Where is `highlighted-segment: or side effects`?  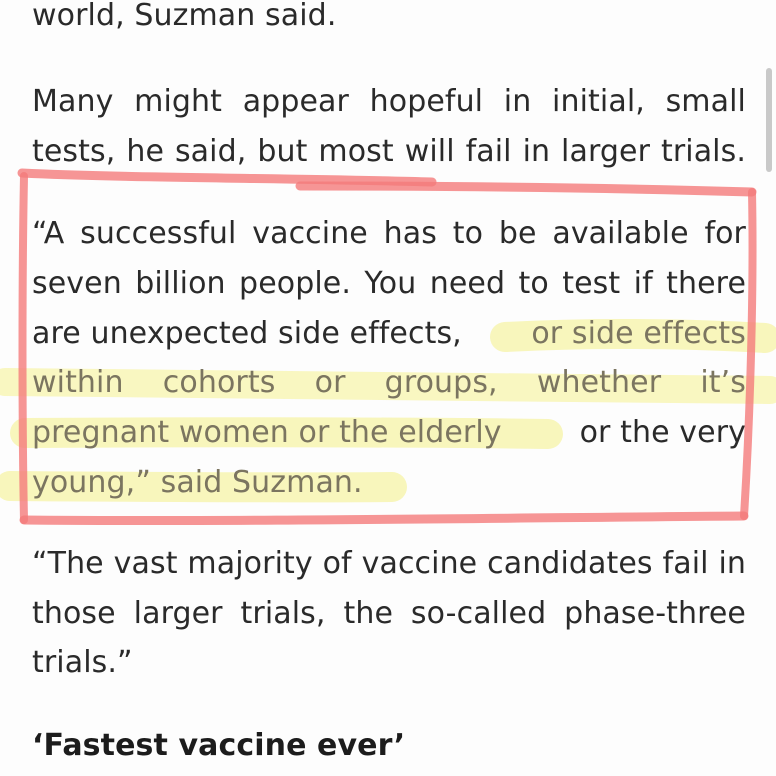
highlighted-segment: or side effects is located at coordinates (638, 333).